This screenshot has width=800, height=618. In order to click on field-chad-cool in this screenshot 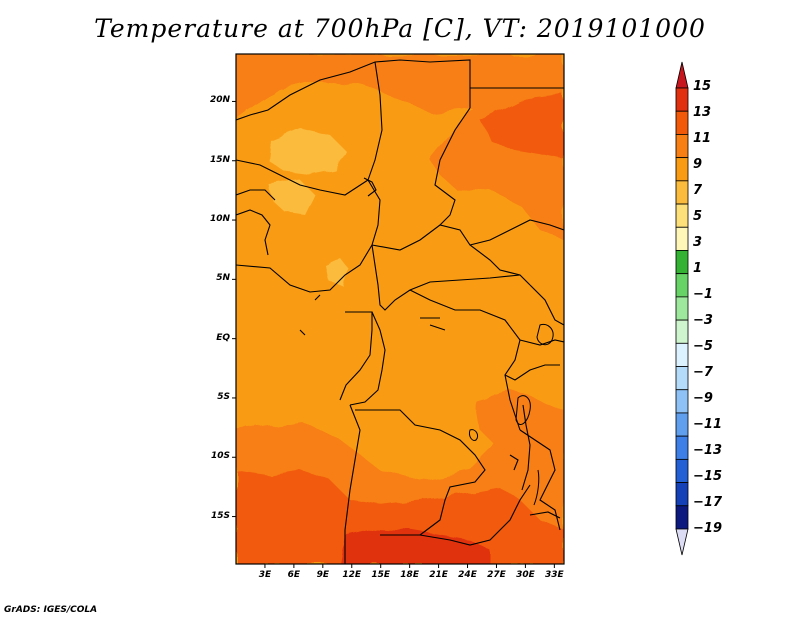, I will do `click(306, 151)`.